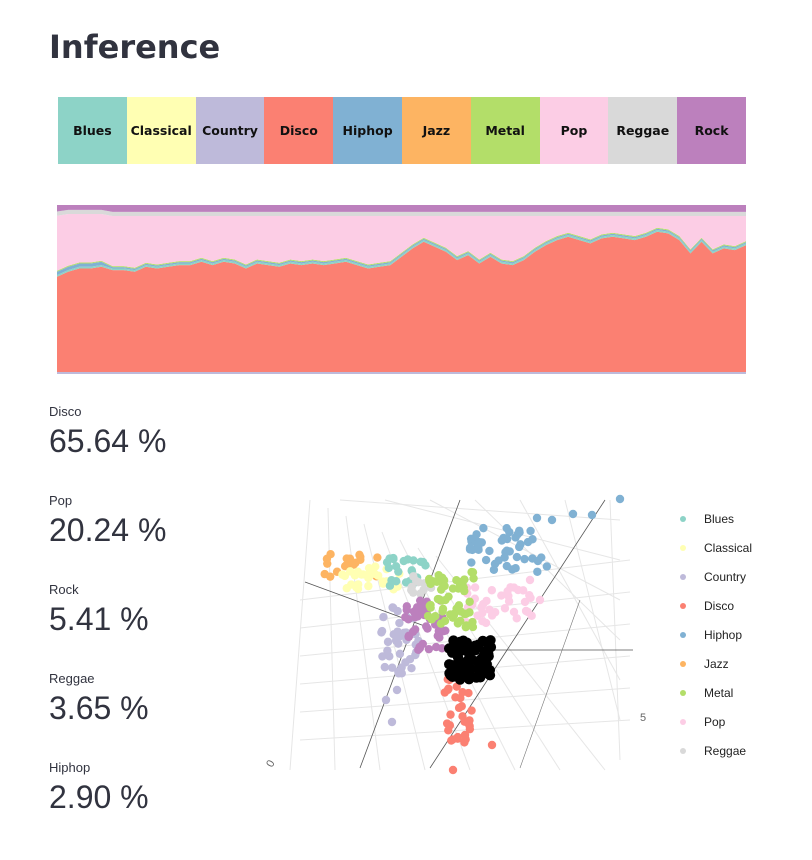 The image size is (812, 860). I want to click on scatter-point-classical, so click(368, 586).